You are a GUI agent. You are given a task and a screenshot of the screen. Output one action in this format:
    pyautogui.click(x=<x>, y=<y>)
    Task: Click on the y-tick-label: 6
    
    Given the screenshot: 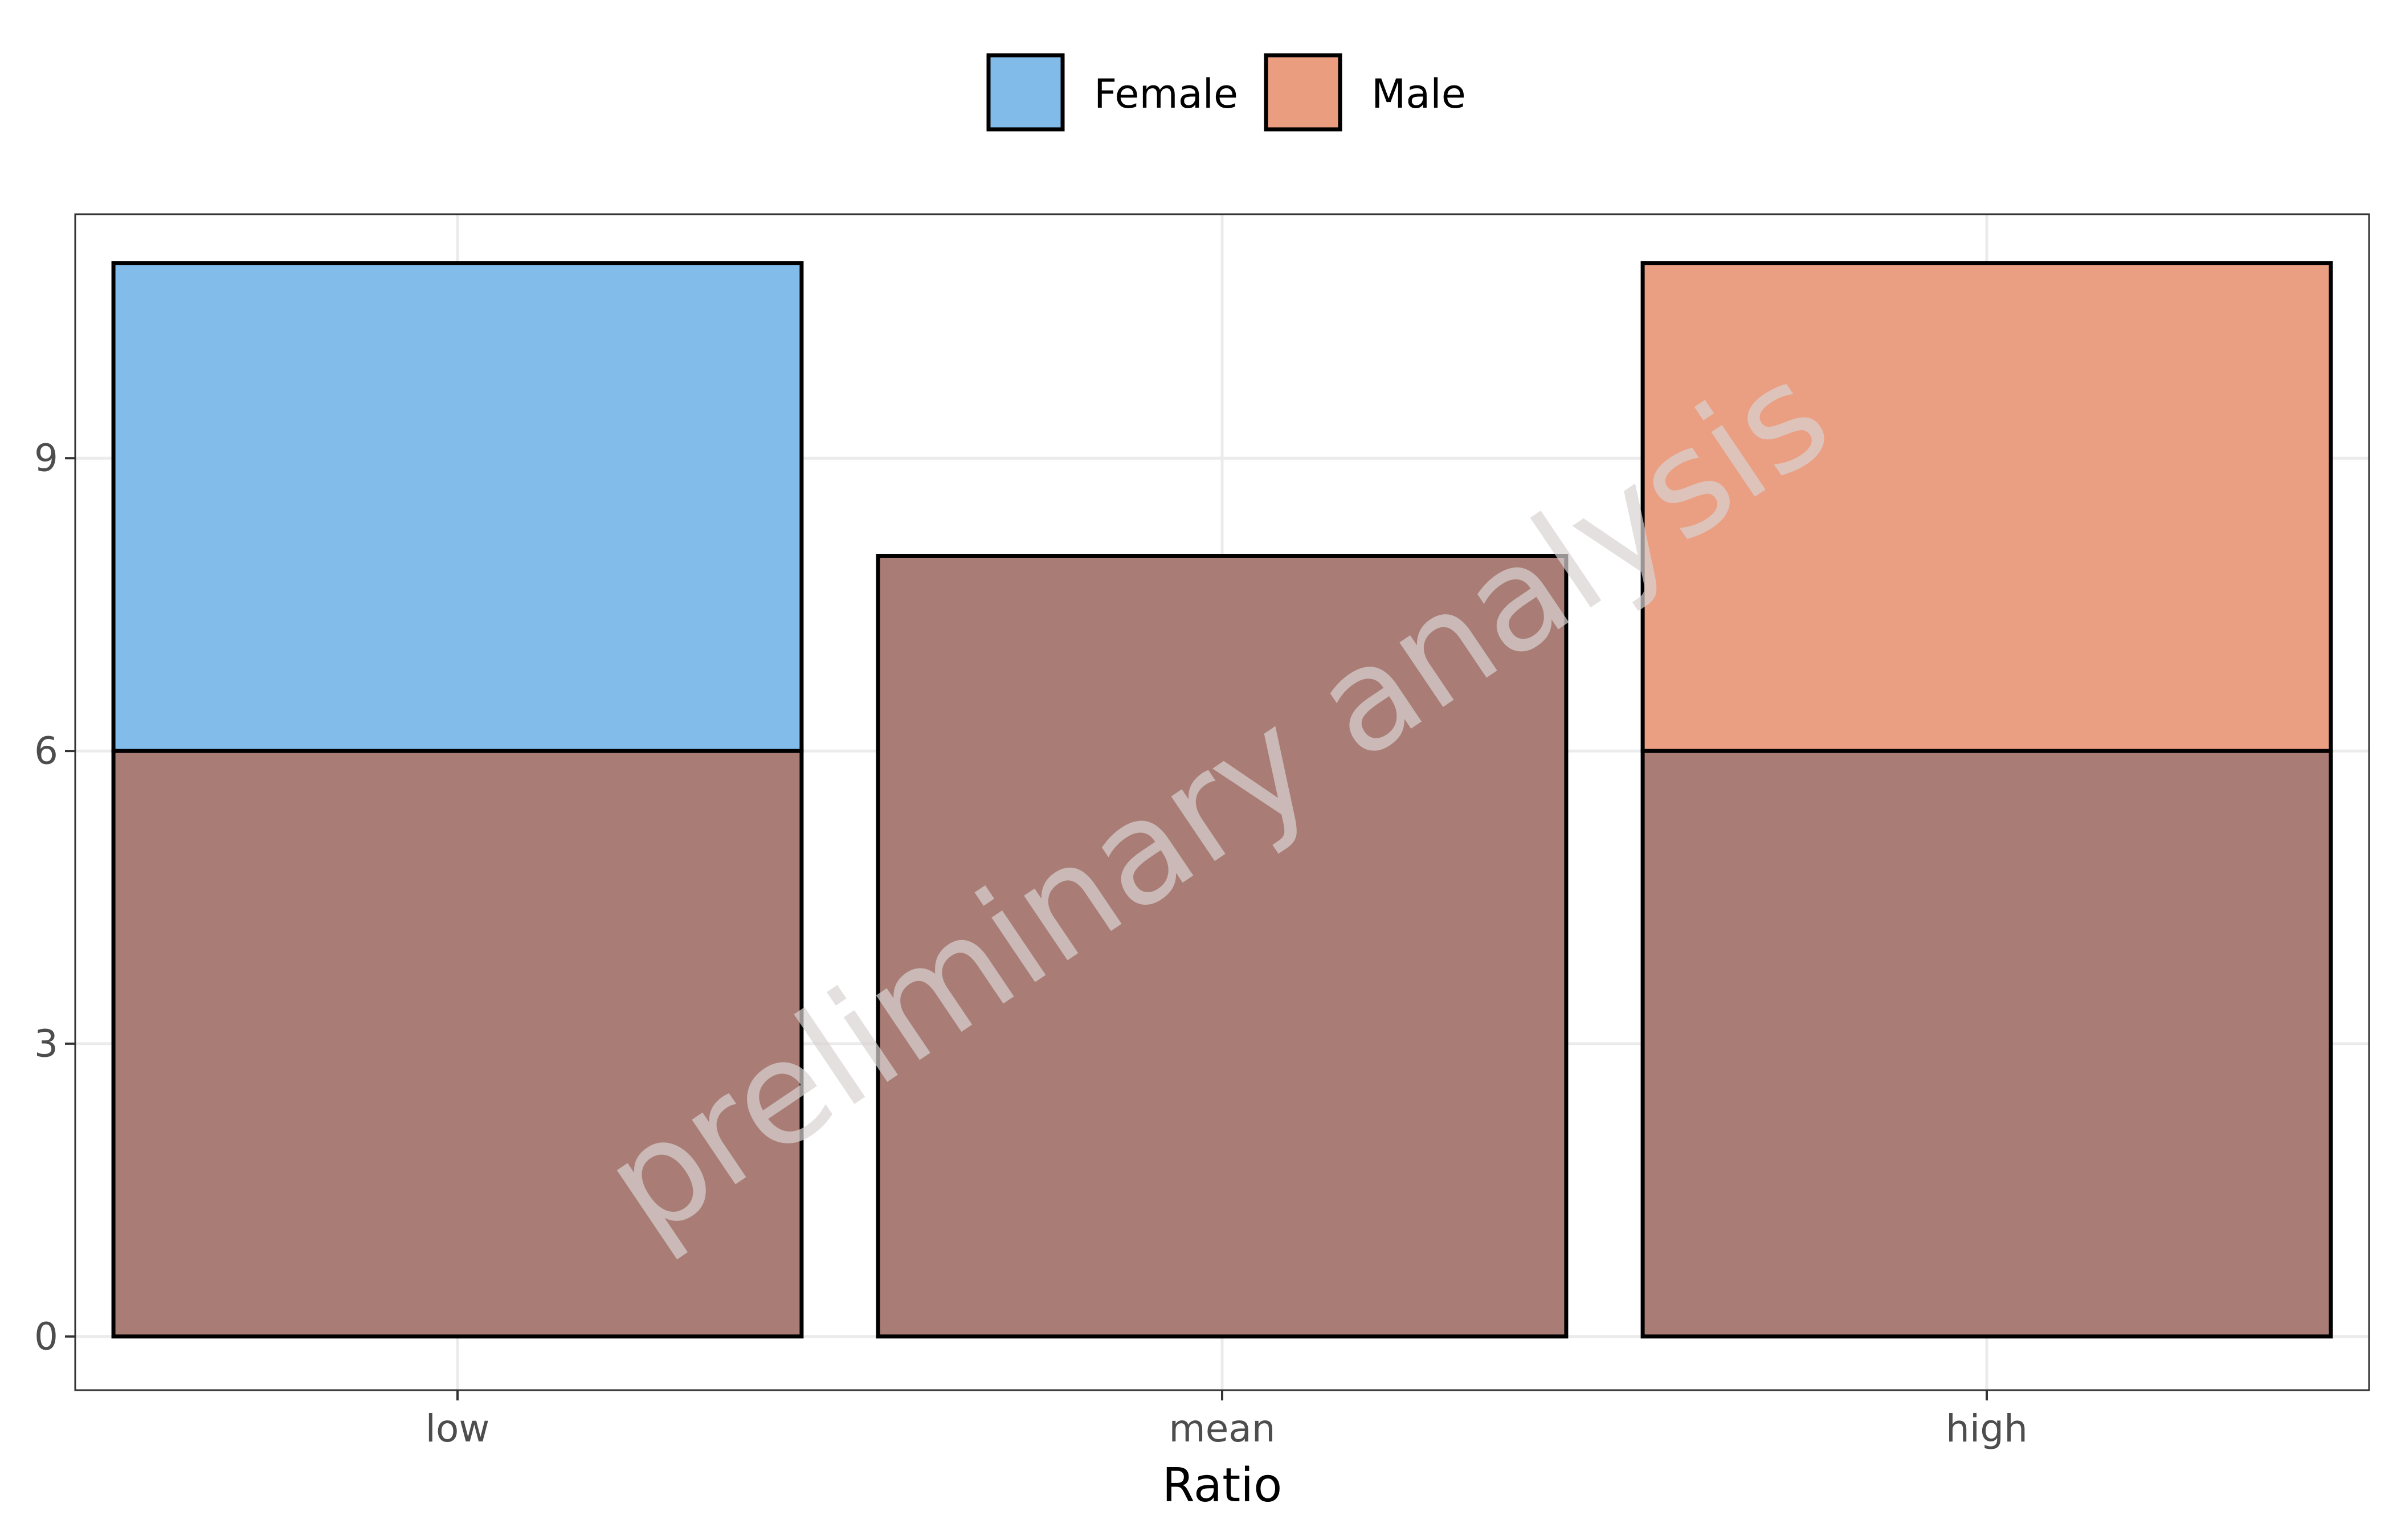 What is the action you would take?
    pyautogui.click(x=46, y=751)
    